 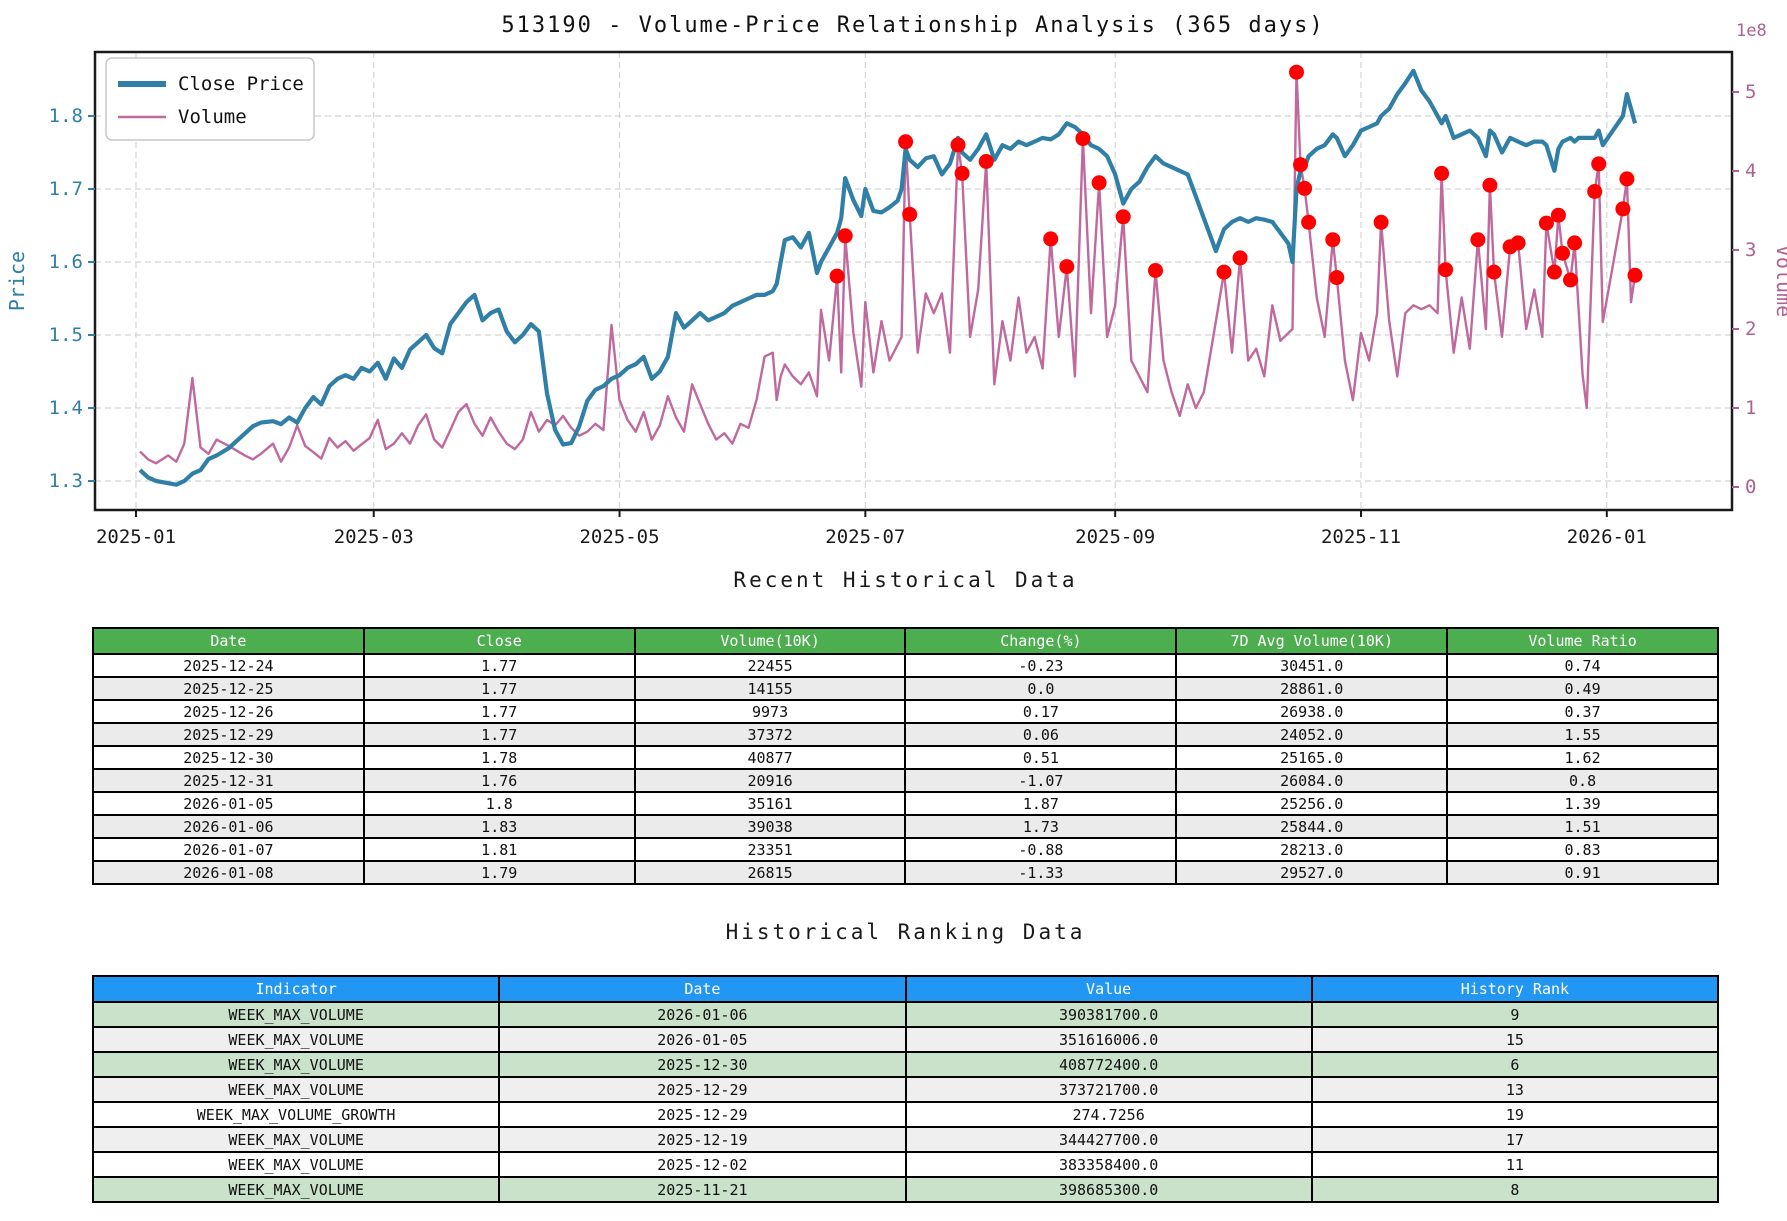 I want to click on table-cell: 14155, so click(x=770, y=688).